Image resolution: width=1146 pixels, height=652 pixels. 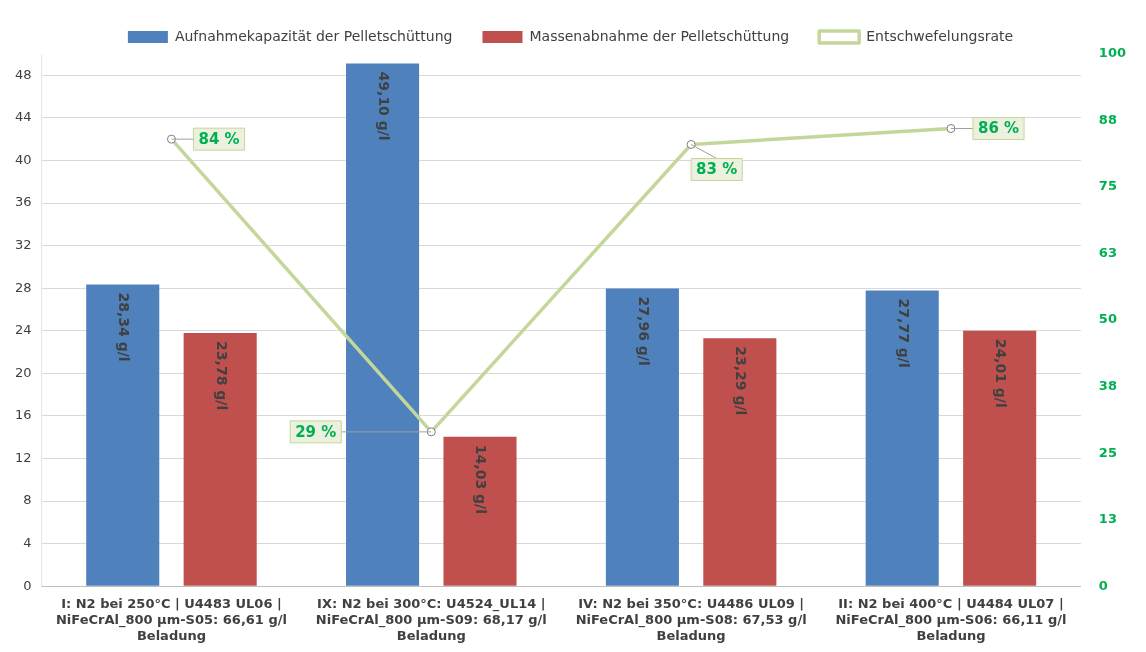 What do you see at coordinates (124, 327) in the screenshot?
I see `data-label: 28,34 g/l` at bounding box center [124, 327].